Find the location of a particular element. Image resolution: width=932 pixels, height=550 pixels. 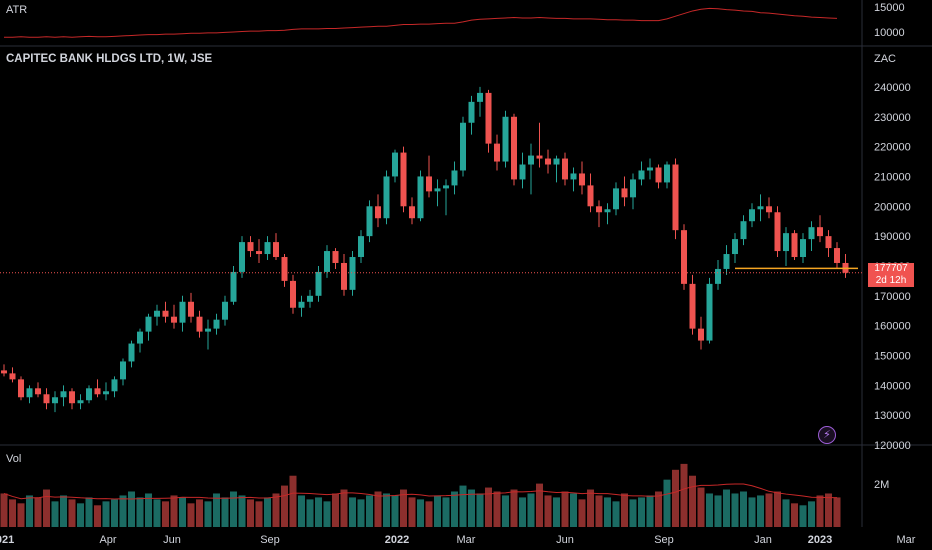

last-price-badge: 177707 is located at coordinates (891, 269).